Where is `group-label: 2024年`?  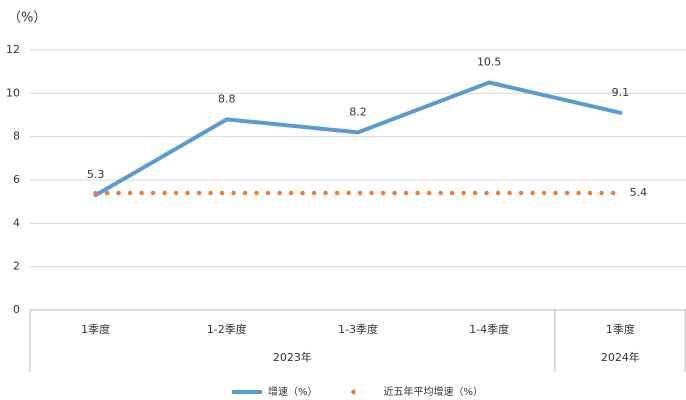 group-label: 2024年 is located at coordinates (620, 357).